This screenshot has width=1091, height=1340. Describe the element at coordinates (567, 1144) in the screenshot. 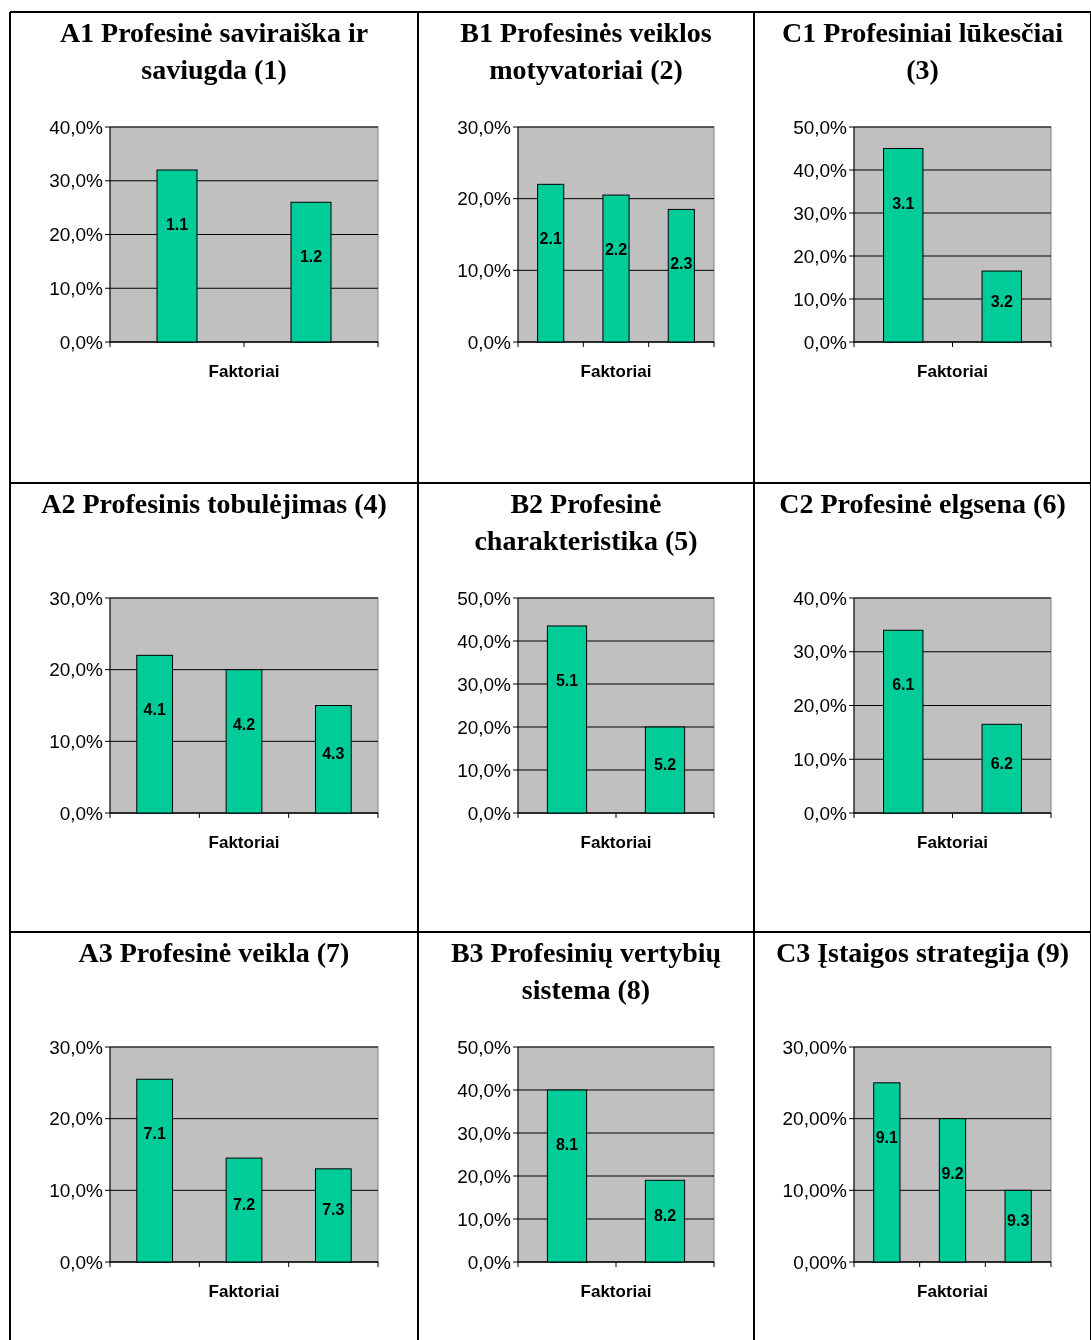

I see `x-tick-label: 8.1` at that location.